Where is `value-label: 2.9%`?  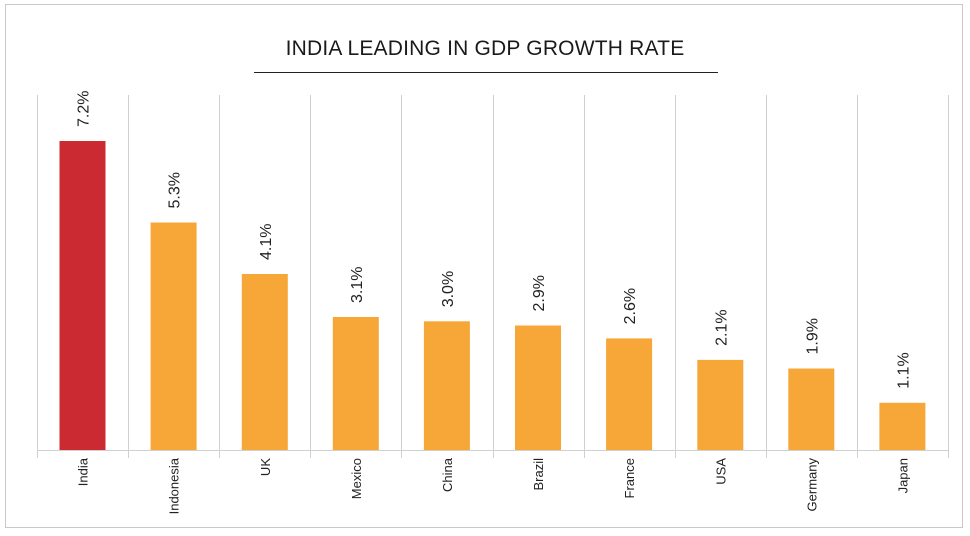
value-label: 2.9% is located at coordinates (539, 293).